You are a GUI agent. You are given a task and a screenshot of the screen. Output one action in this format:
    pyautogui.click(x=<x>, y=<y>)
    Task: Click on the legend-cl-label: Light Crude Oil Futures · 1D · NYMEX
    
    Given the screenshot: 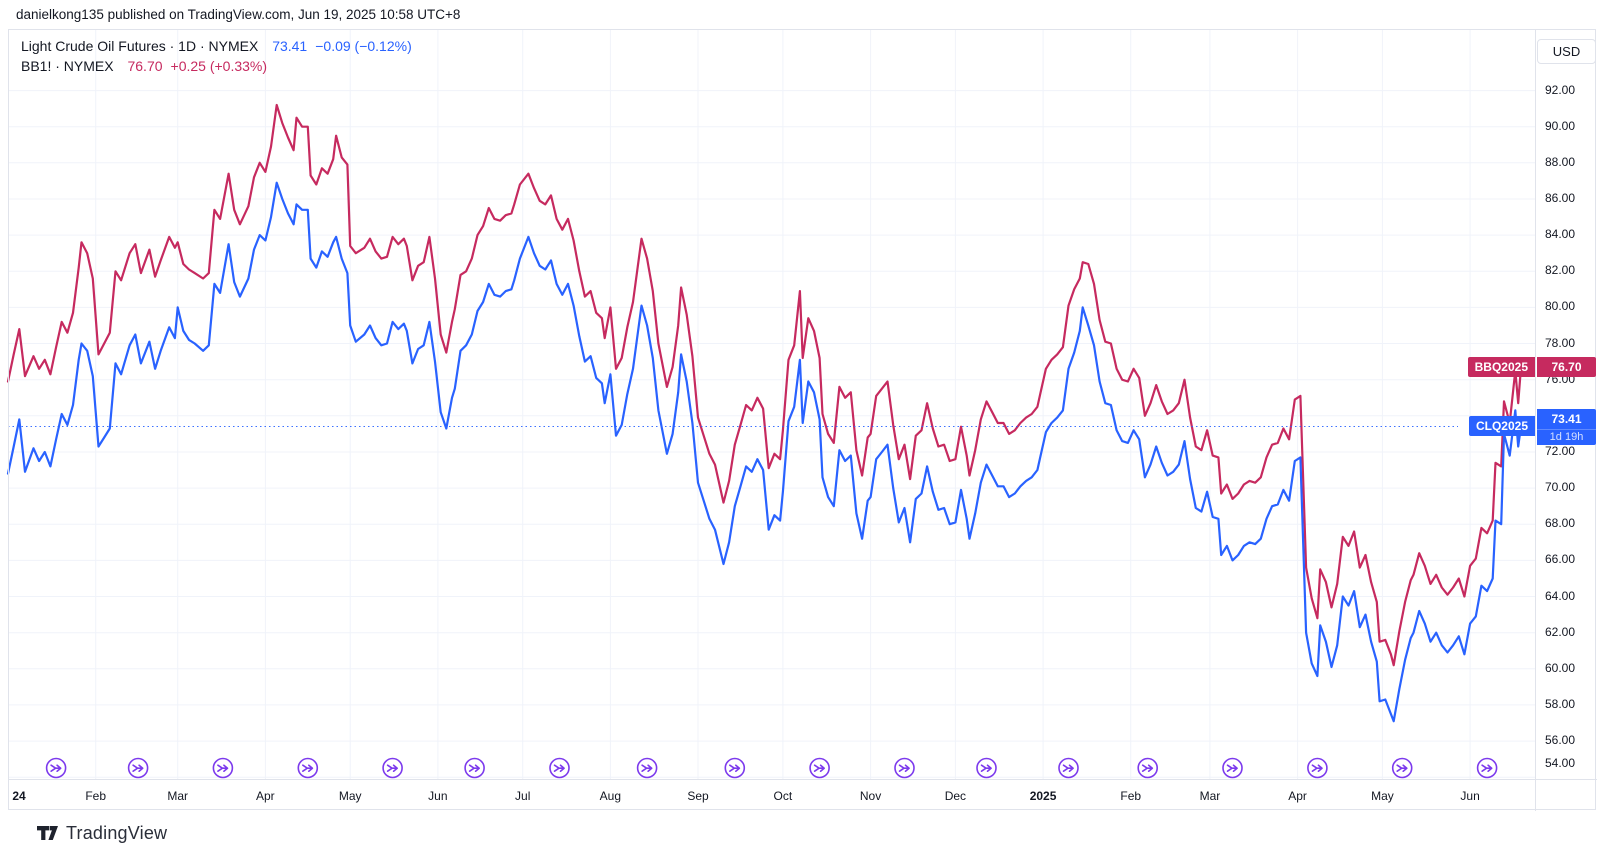 What is the action you would take?
    pyautogui.click(x=140, y=46)
    